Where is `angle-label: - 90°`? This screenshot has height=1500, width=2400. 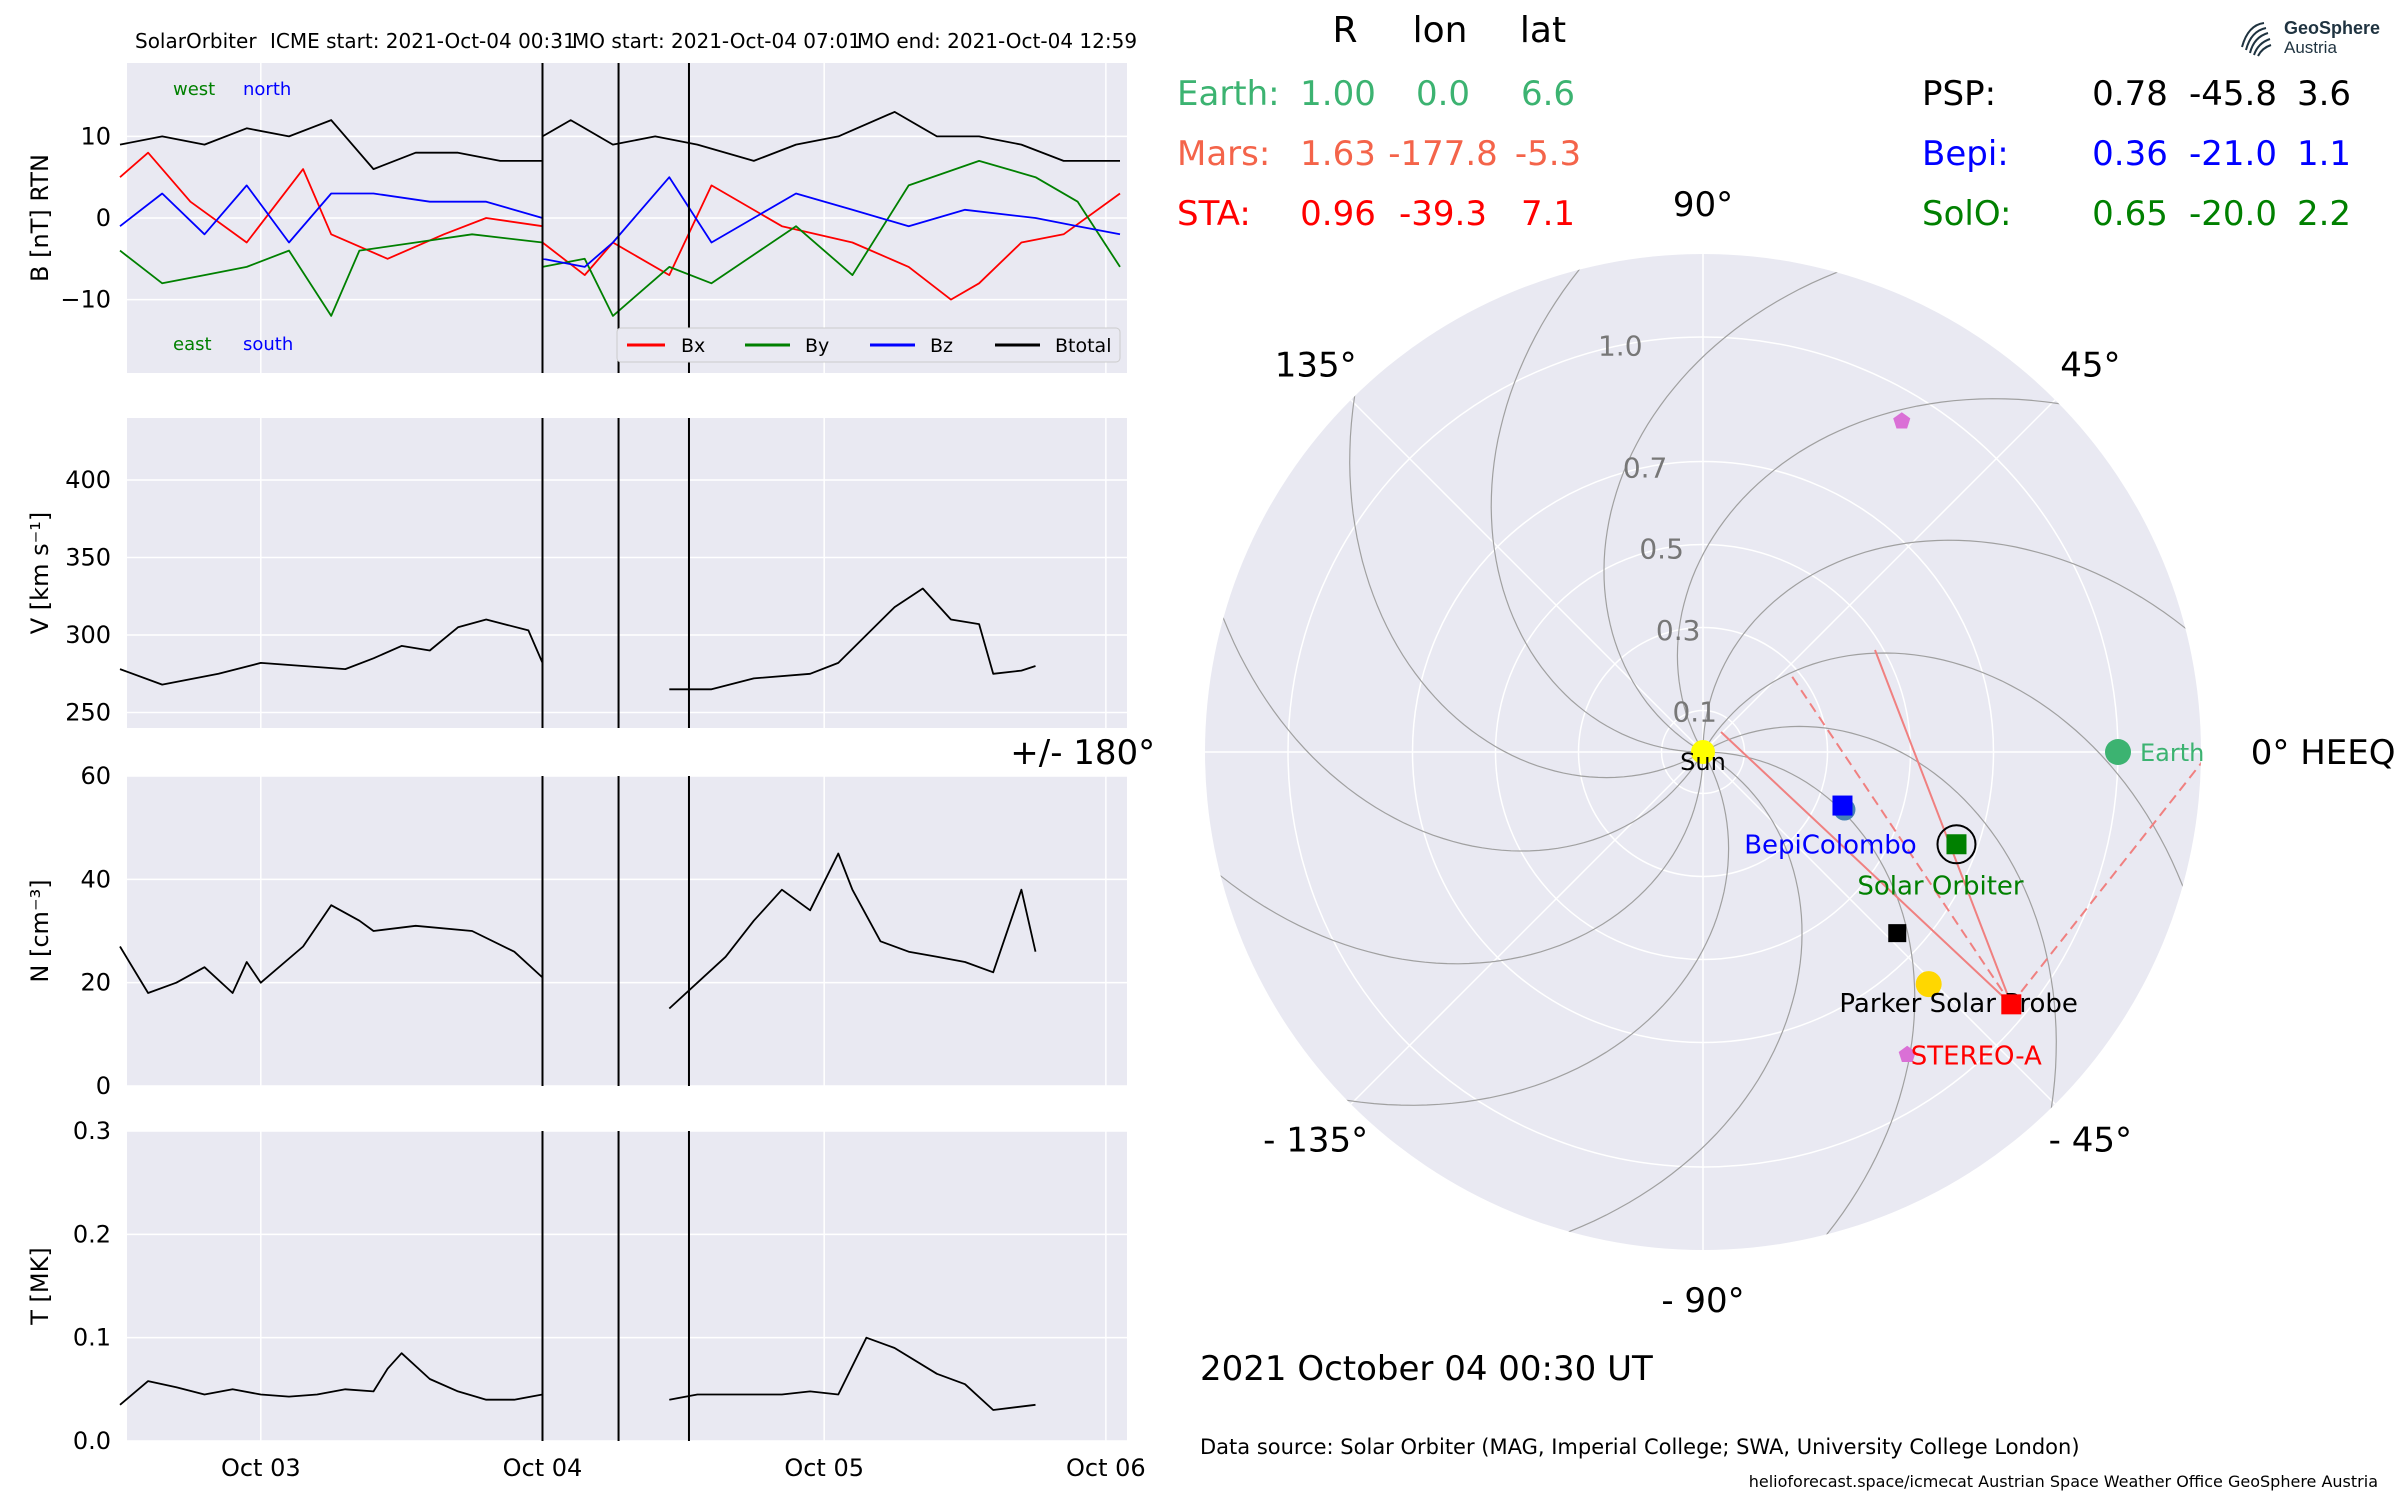
angle-label: - 90° is located at coordinates (1702, 1301).